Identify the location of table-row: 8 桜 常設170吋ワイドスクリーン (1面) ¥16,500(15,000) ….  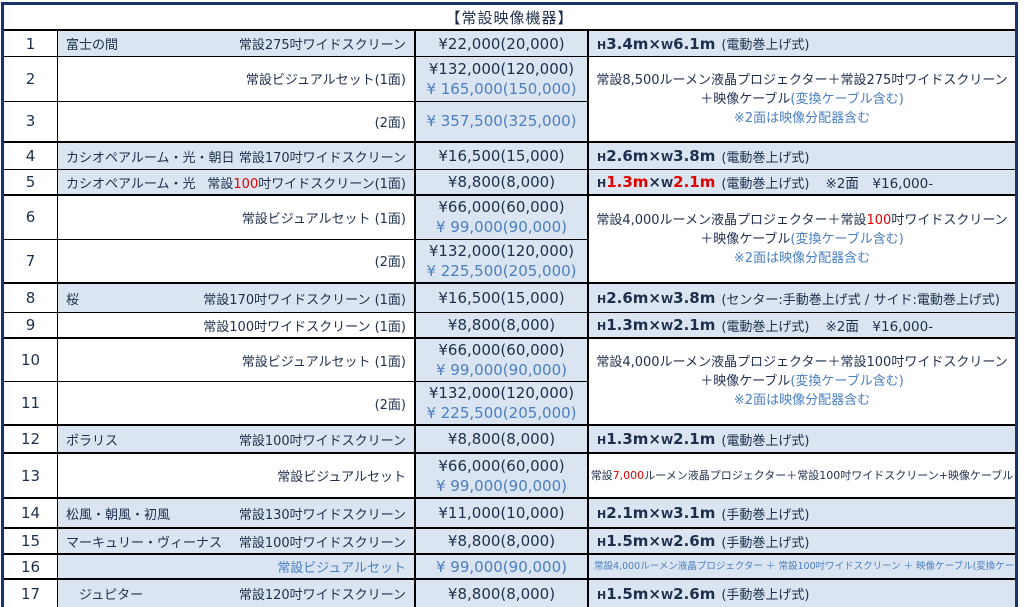
(509, 298).